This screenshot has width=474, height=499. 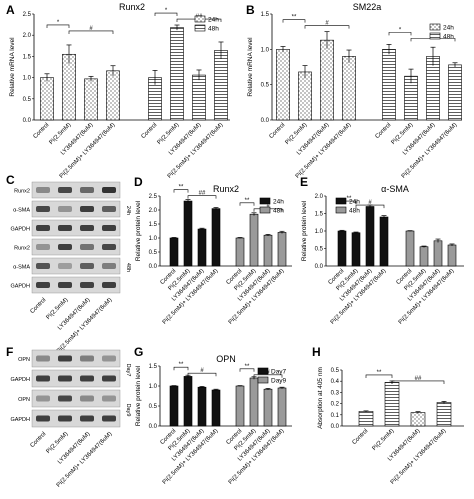 What do you see at coordinates (138, 182) in the screenshot?
I see `panel-letter-d: D` at bounding box center [138, 182].